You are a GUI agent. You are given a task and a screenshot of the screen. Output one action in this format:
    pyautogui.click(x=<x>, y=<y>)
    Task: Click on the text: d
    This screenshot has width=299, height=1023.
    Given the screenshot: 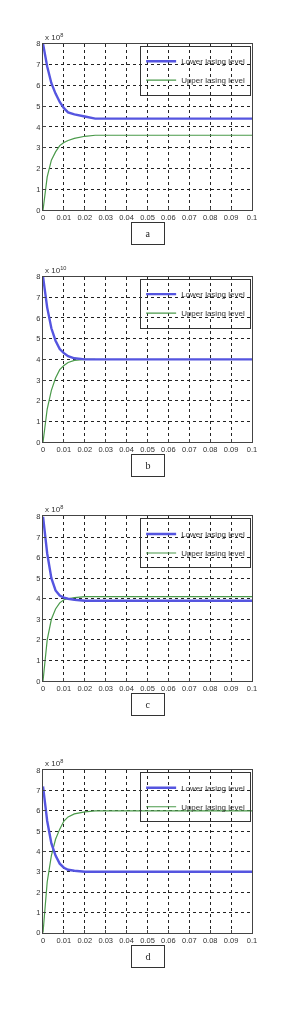 What is the action you would take?
    pyautogui.click(x=148, y=956)
    